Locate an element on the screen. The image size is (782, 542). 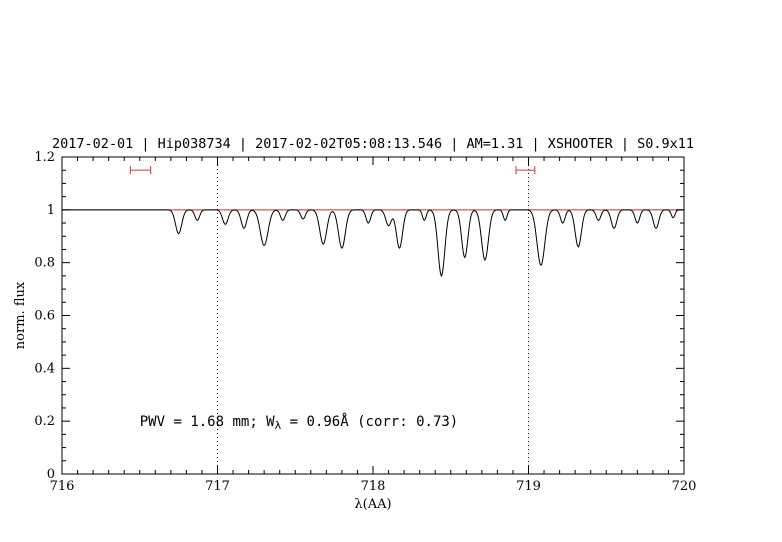
x-axis-label: λ(AA) is located at coordinates (372, 504).